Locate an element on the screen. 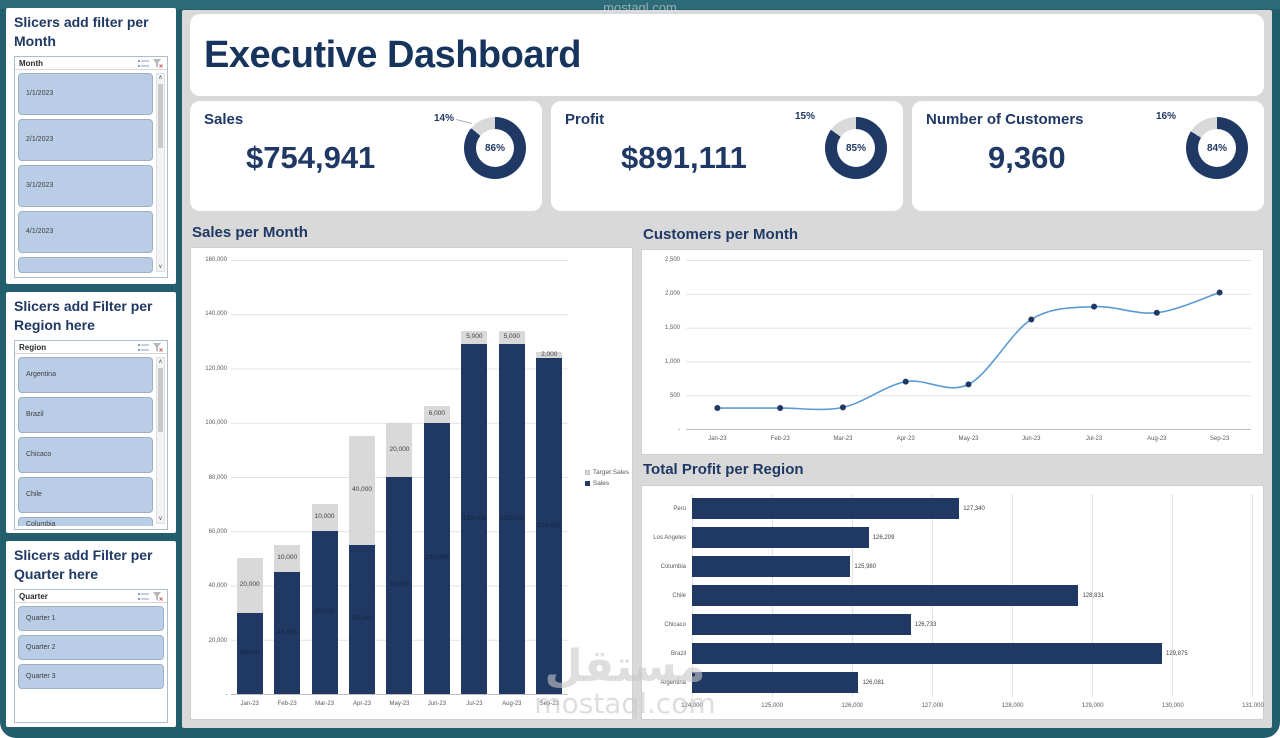 This screenshot has width=1280, height=738. sales-chart-title: Sales per Month is located at coordinates (250, 232).